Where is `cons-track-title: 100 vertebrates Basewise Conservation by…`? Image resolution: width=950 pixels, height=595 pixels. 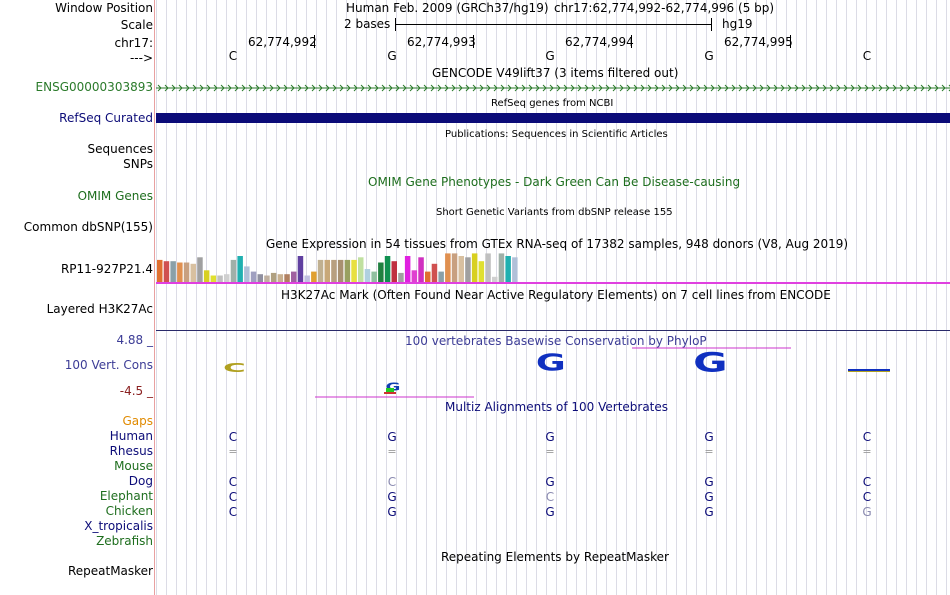
cons-track-title: 100 vertebrates Basewise Conservation by… is located at coordinates (556, 341).